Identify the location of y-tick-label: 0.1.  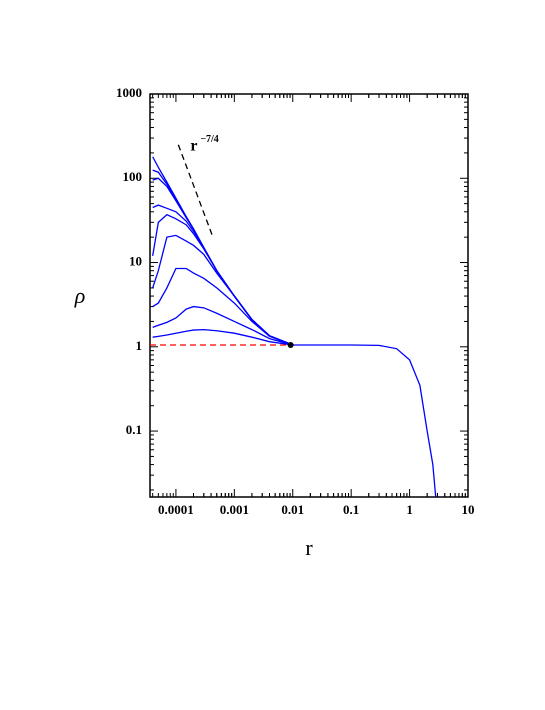
(134, 429).